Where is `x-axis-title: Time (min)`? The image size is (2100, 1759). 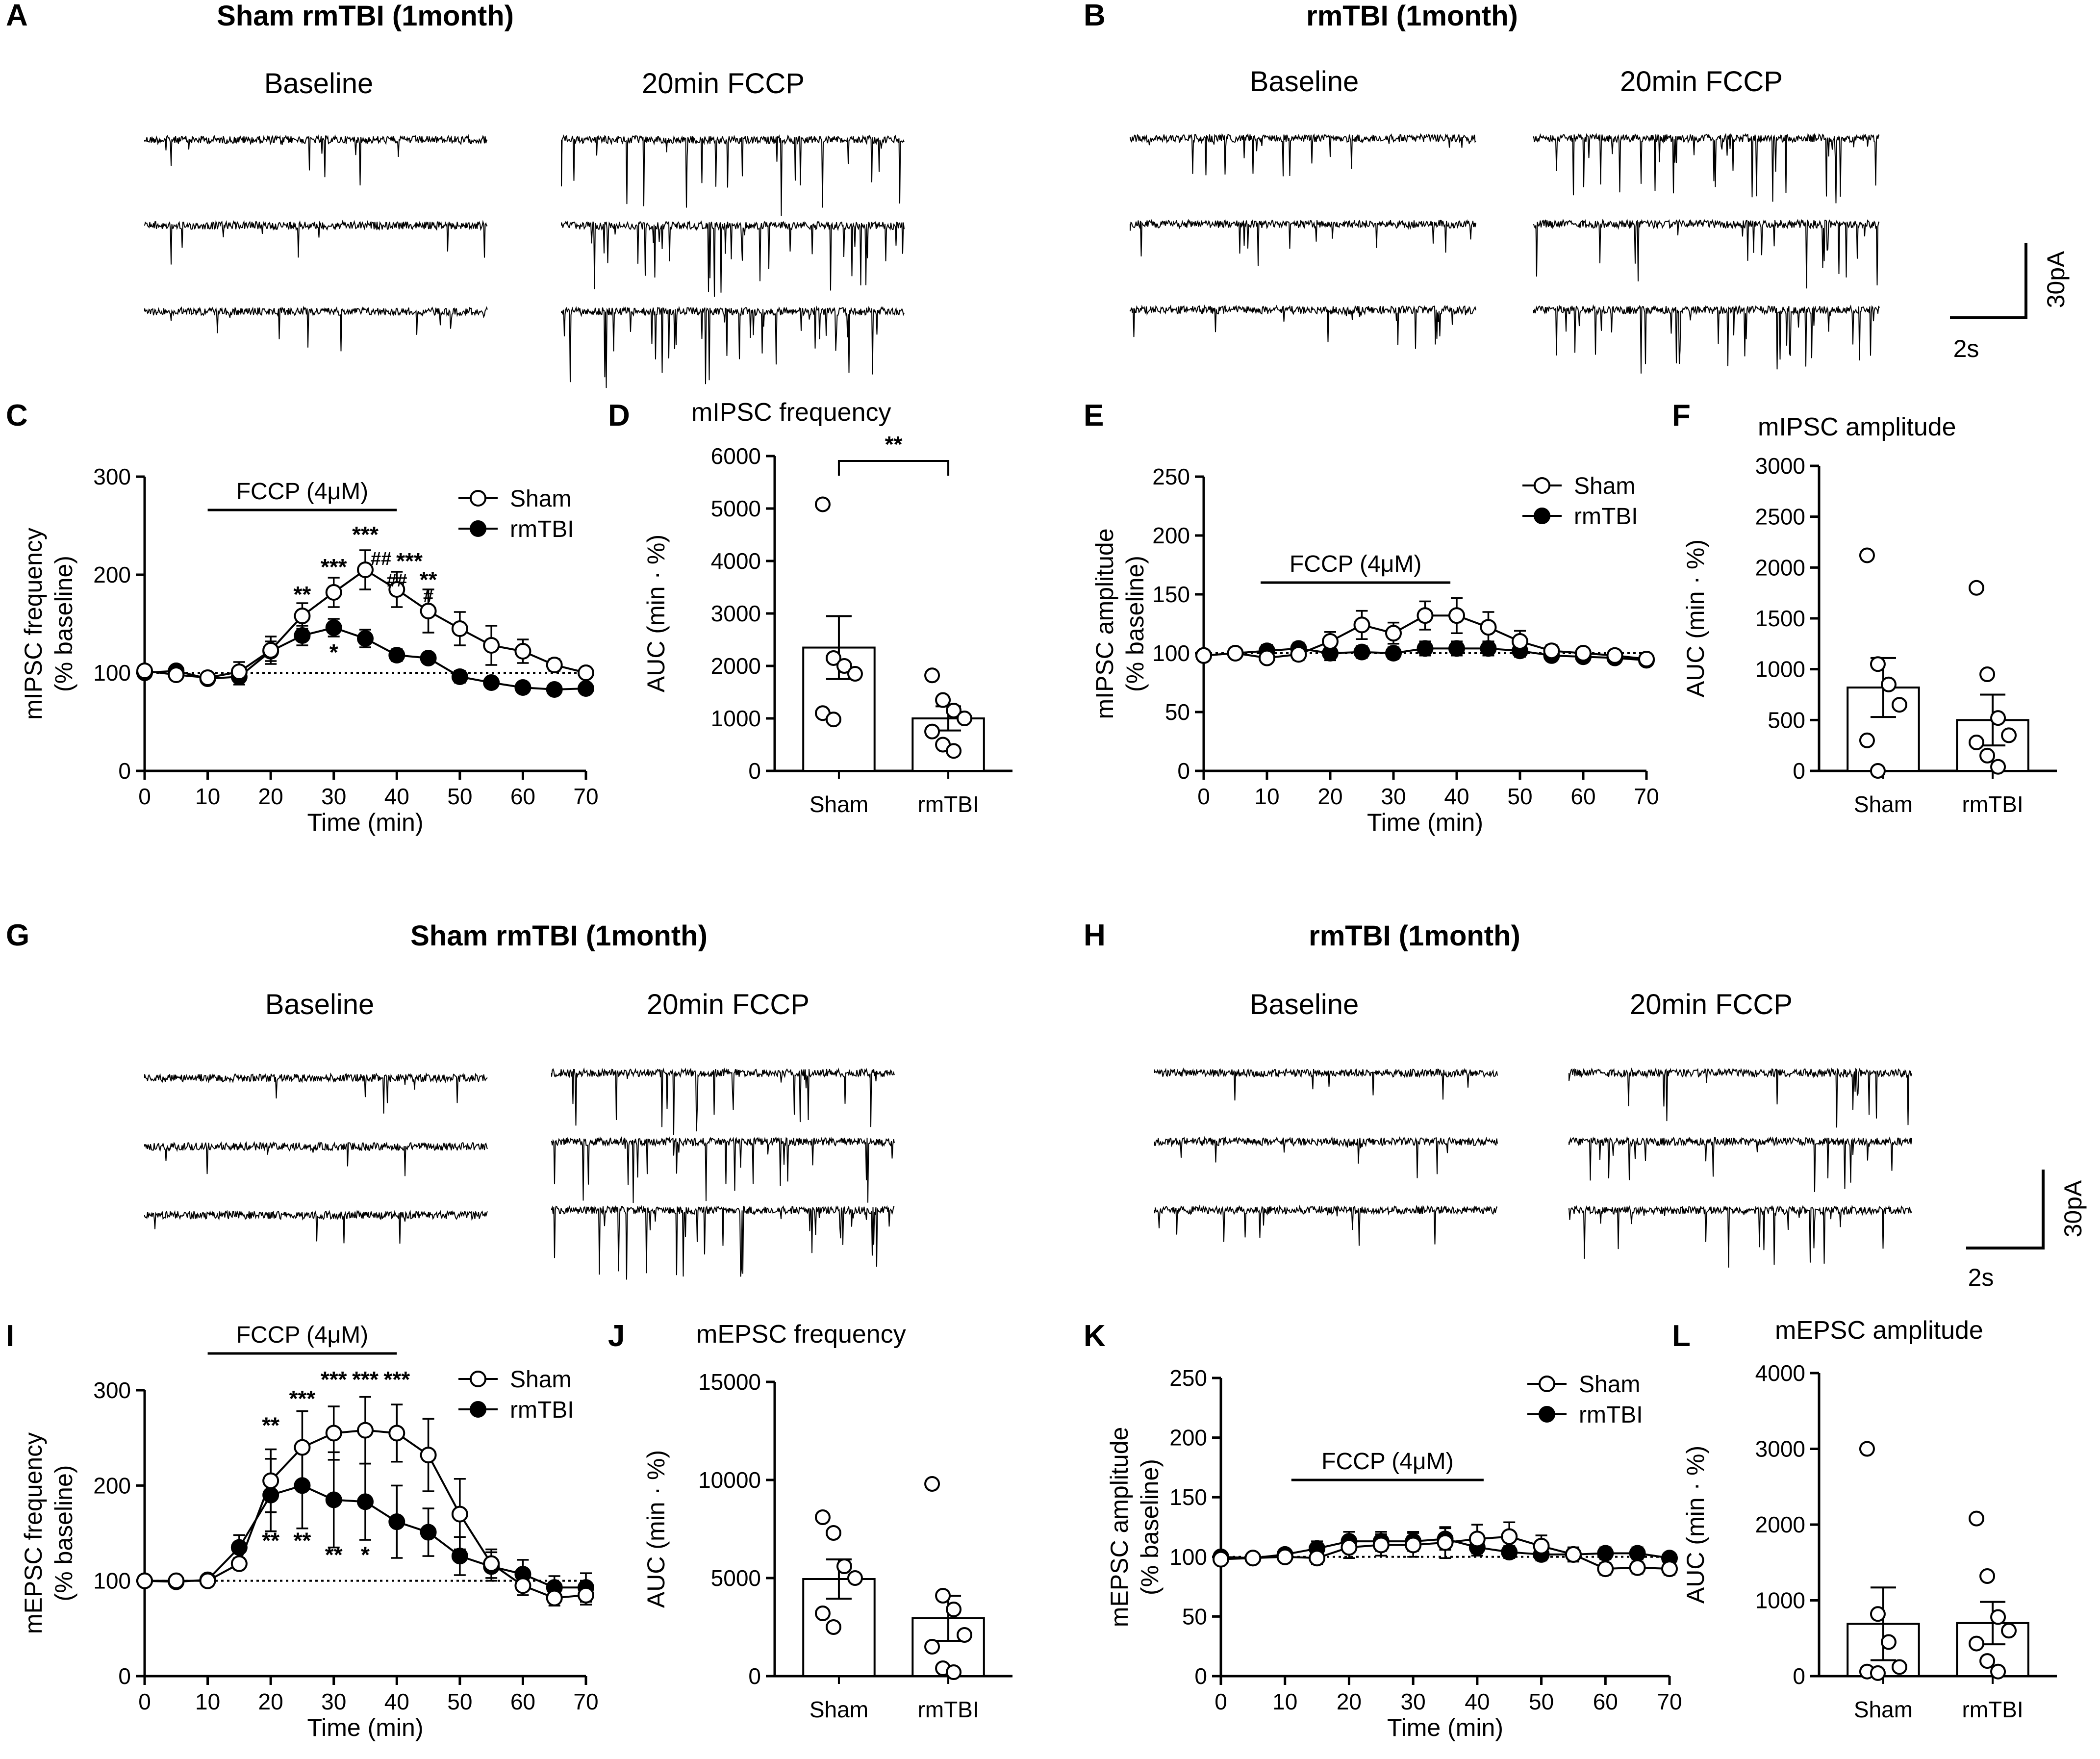 x-axis-title: Time (min) is located at coordinates (1425, 822).